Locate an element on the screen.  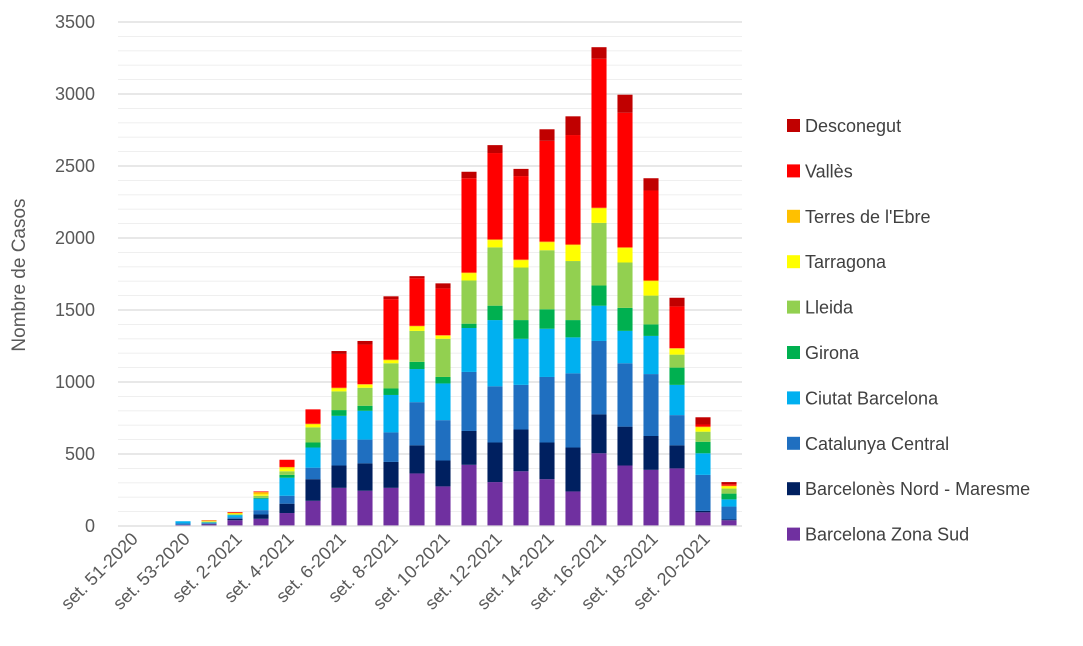
legend-label: Catalunya Central is located at coordinates (877, 444).